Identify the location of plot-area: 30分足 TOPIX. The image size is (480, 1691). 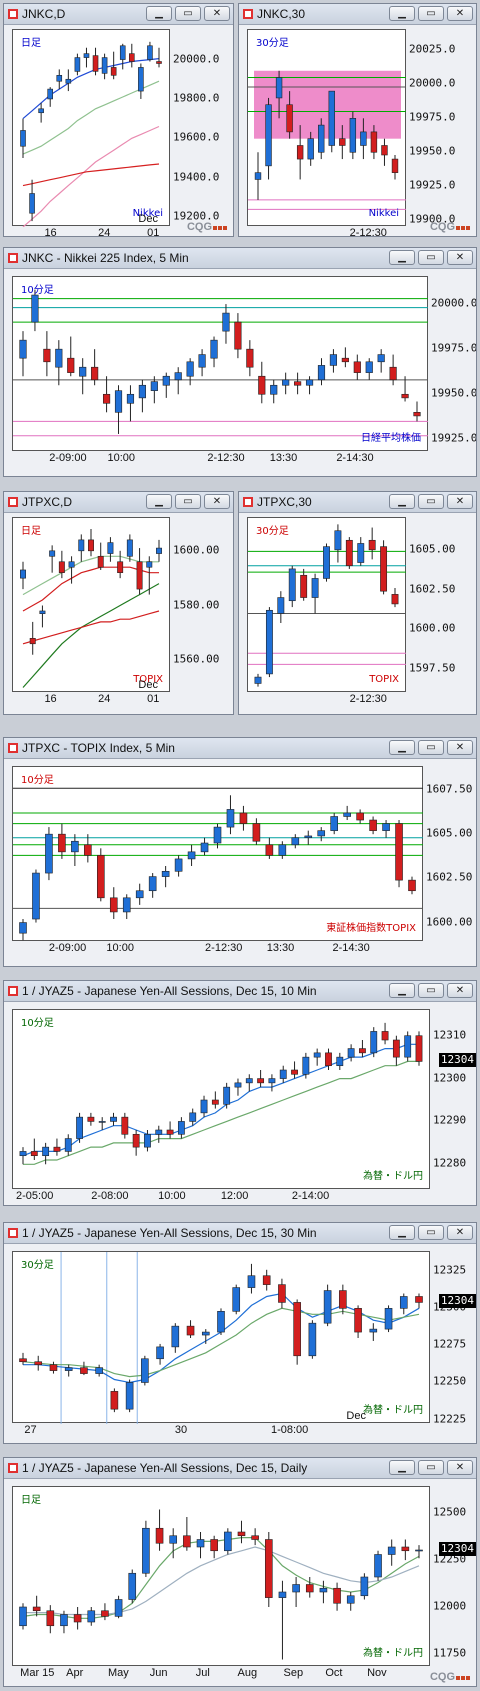
(327, 604).